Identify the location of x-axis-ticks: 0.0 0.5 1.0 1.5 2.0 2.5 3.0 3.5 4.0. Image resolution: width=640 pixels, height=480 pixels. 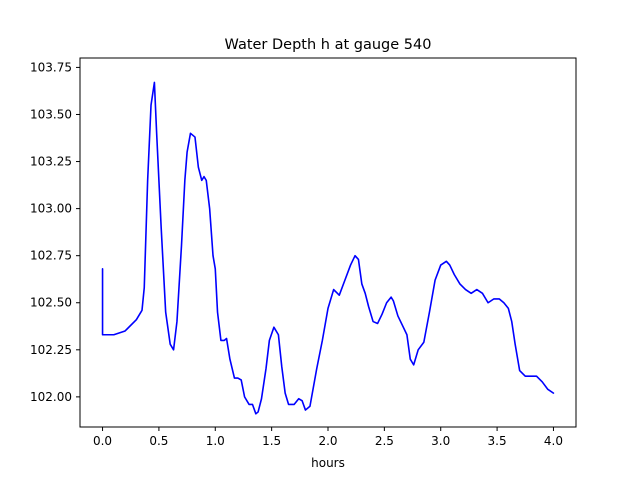
(328, 437).